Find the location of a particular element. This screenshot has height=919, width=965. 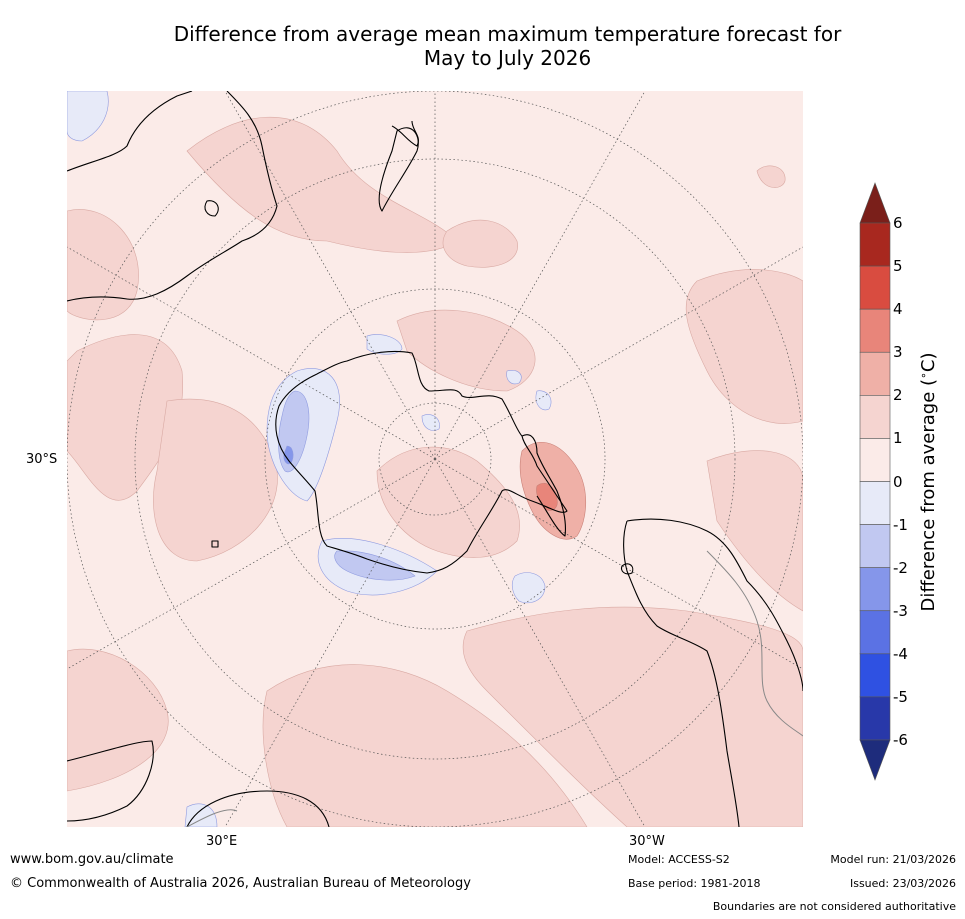

colorbar-tick-label: -3 is located at coordinates (900, 610).